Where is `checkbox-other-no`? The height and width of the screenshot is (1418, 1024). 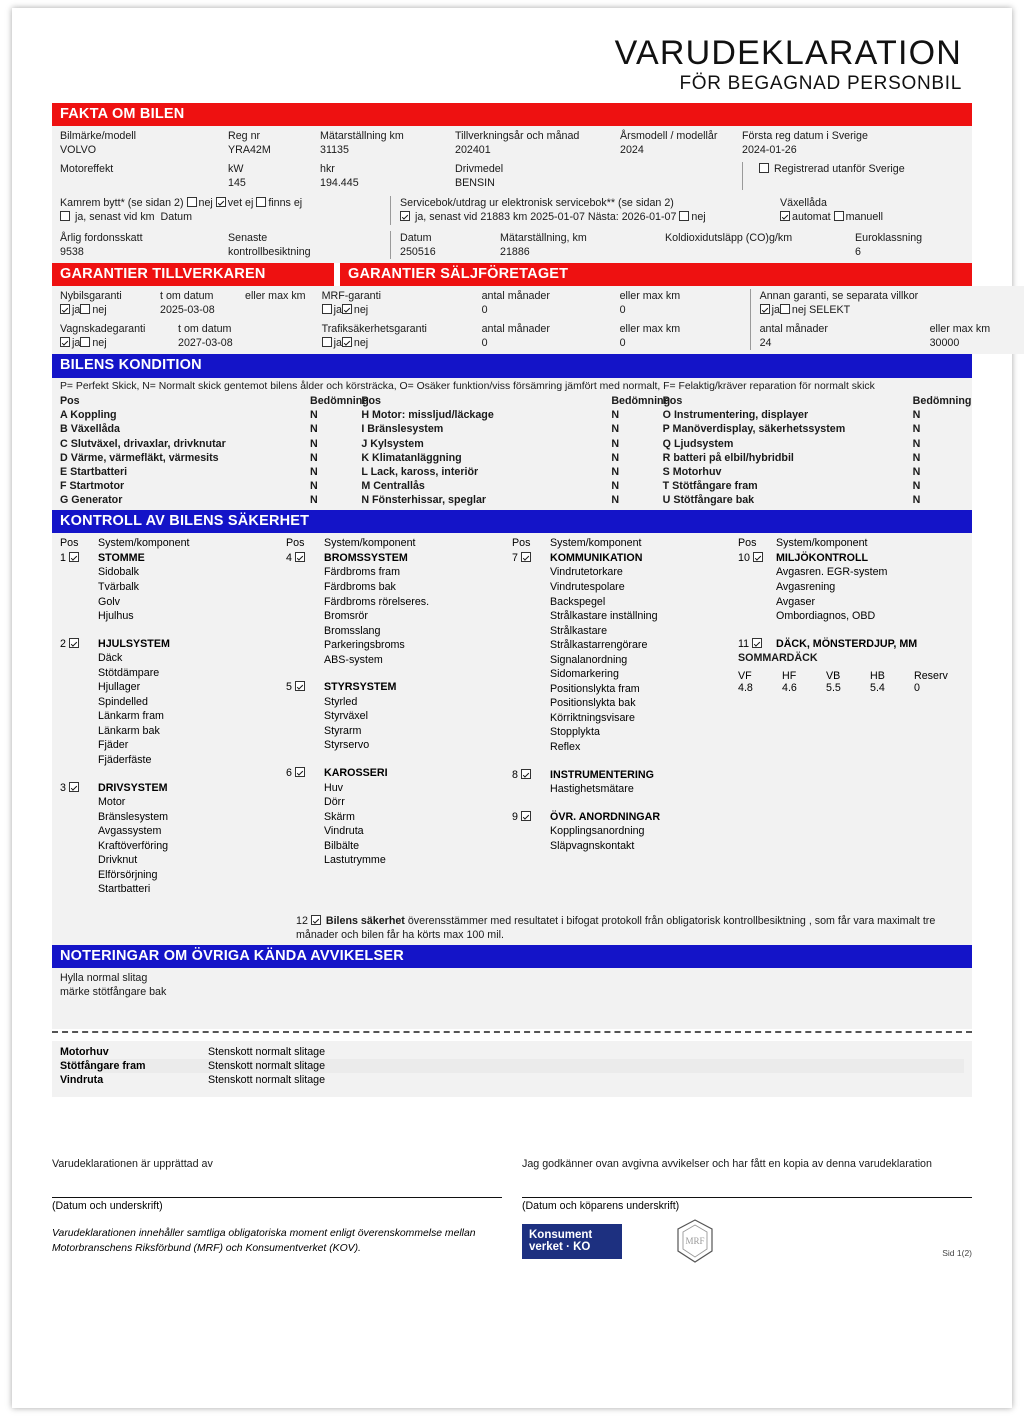 checkbox-other-no is located at coordinates (784, 309).